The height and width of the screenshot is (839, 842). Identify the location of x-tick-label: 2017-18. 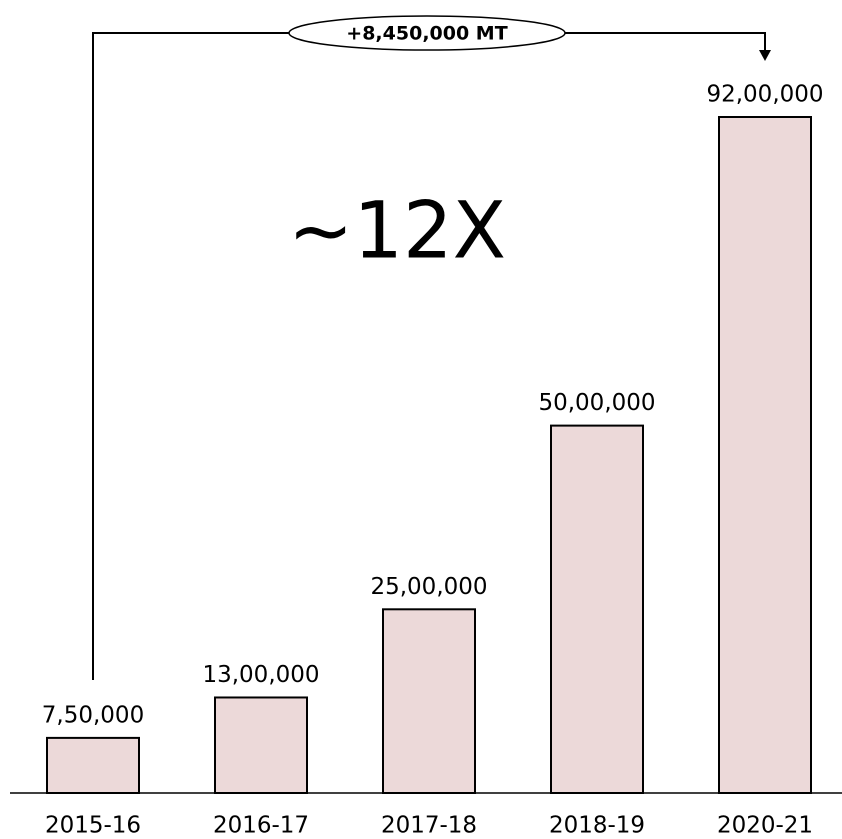
(429, 826).